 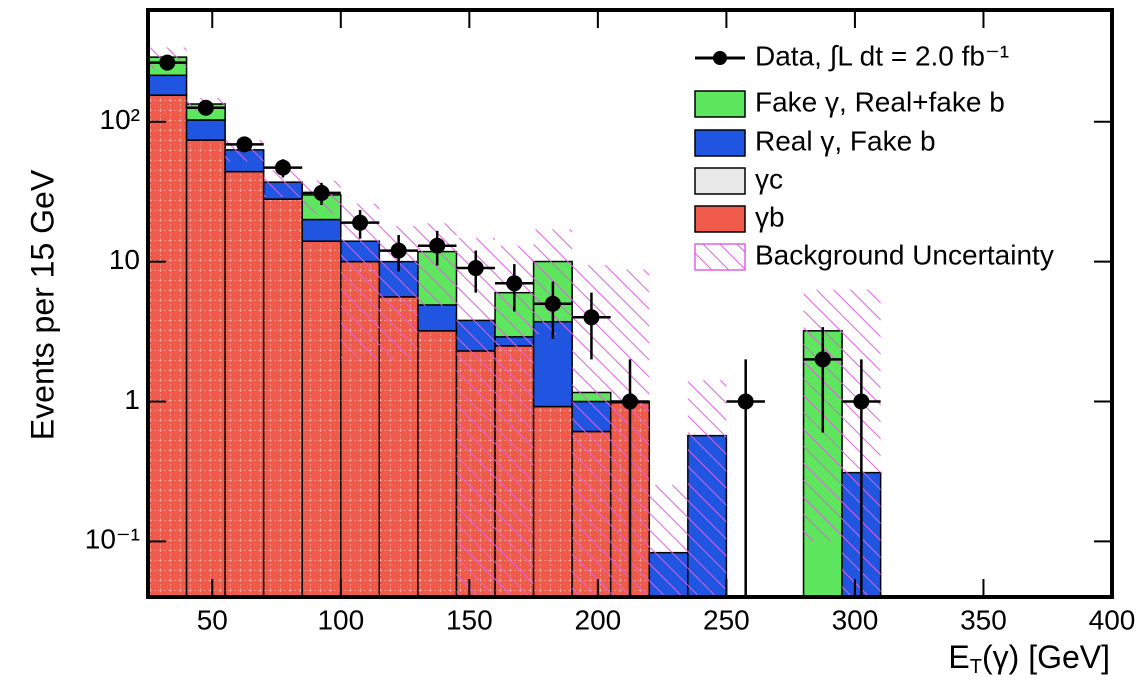 What do you see at coordinates (770, 216) in the screenshot?
I see `legend-label: γb` at bounding box center [770, 216].